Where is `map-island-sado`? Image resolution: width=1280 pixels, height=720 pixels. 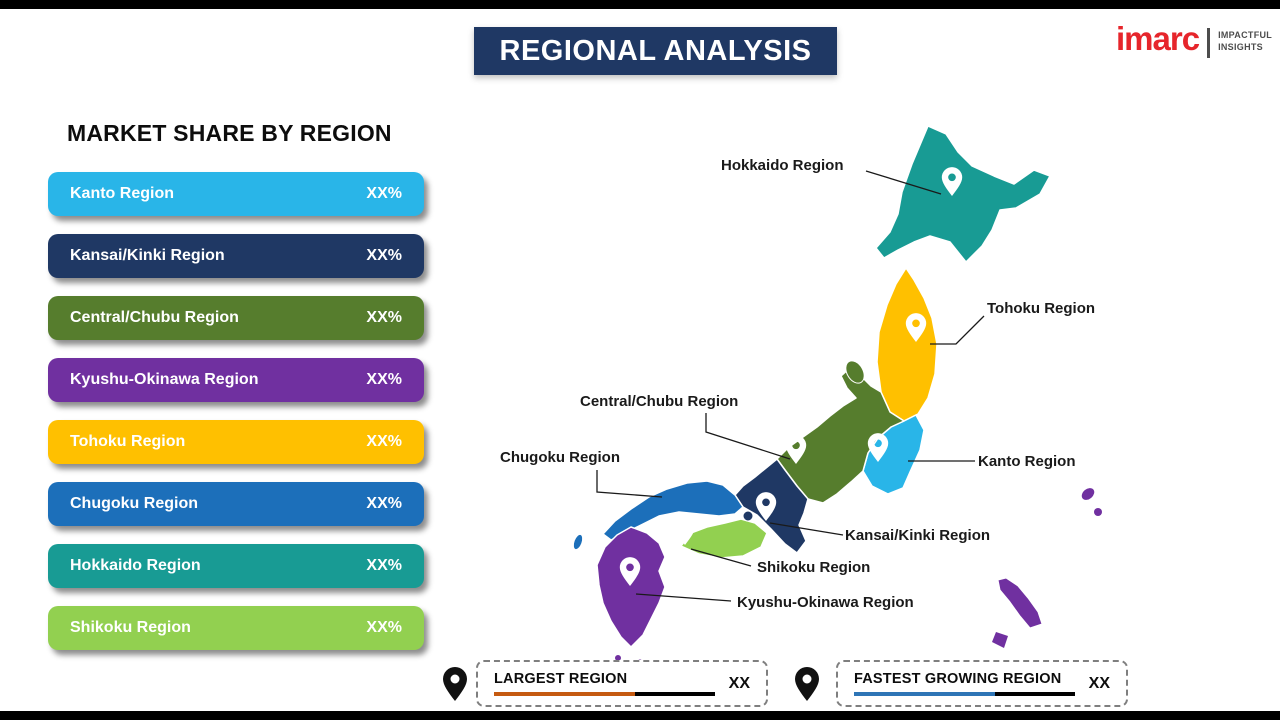
map-island-sado is located at coordinates (855, 372).